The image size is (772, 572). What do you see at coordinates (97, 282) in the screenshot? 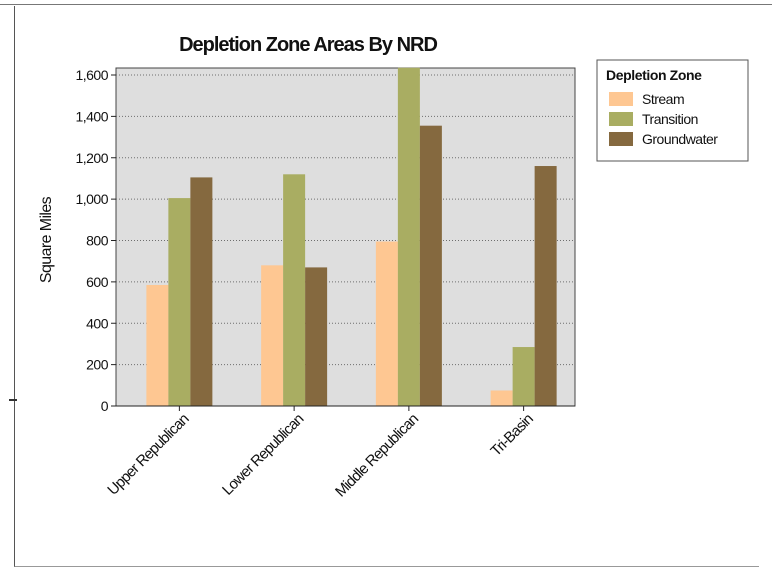
I see `y-tick-label: 600` at bounding box center [97, 282].